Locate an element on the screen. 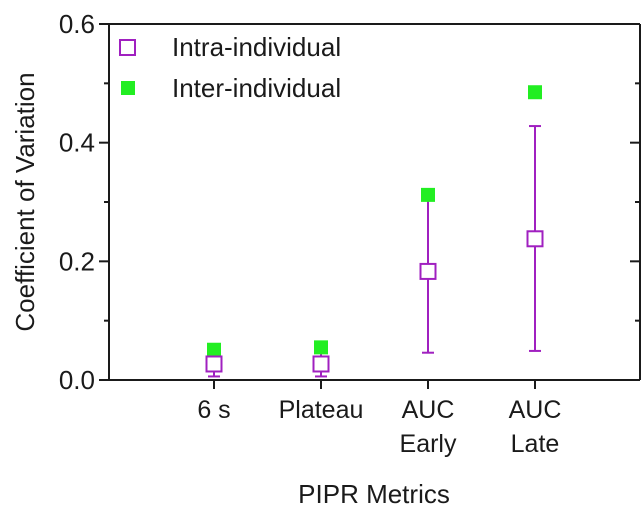  y-axis-label: Coefficient of Variation is located at coordinates (25, 201).